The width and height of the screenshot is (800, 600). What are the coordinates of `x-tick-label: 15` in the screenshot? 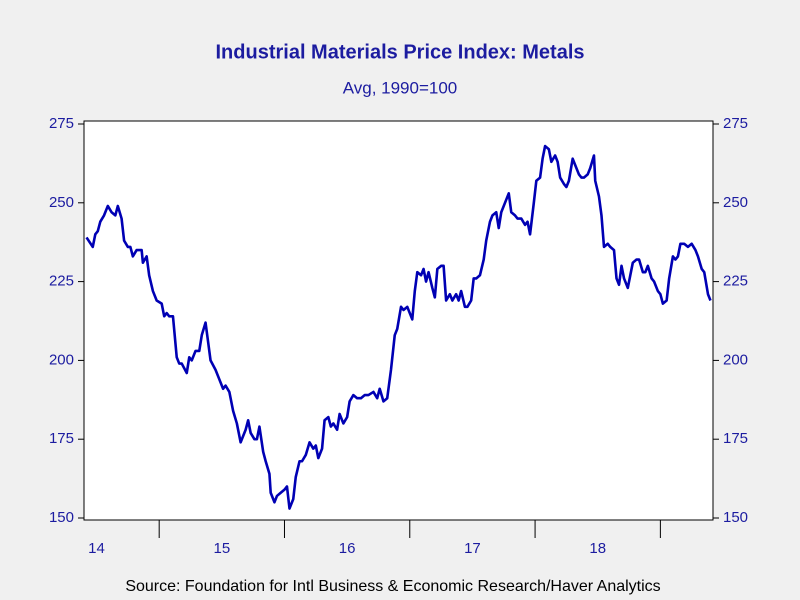 It's located at (221, 548).